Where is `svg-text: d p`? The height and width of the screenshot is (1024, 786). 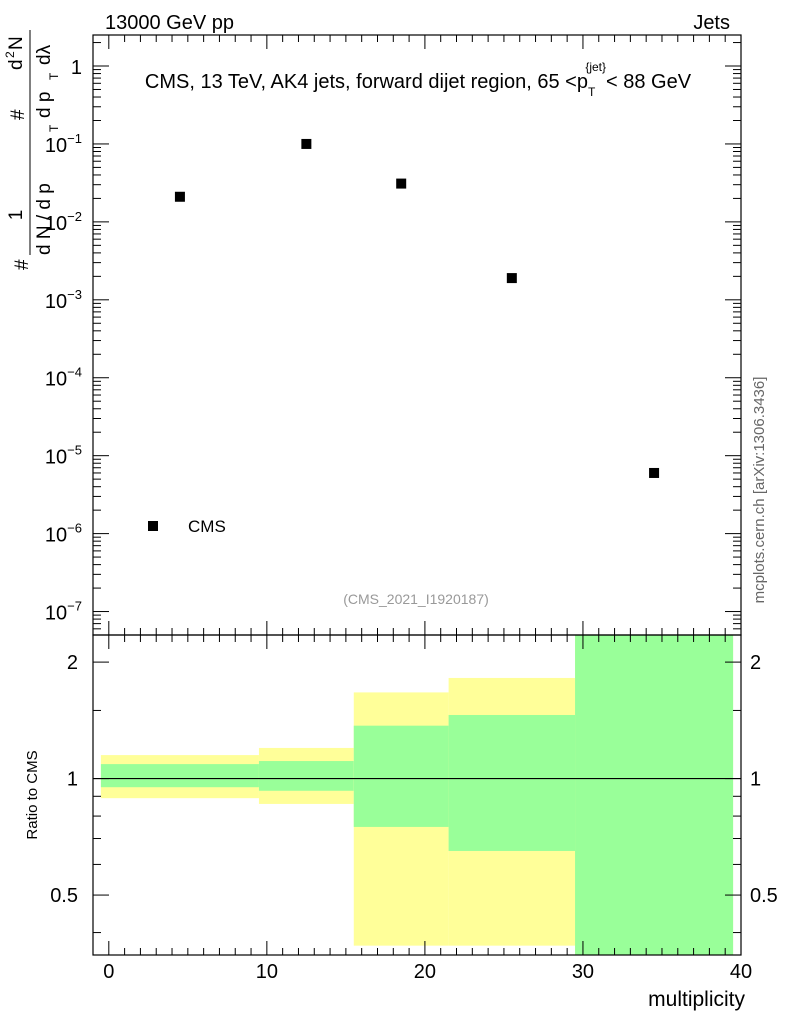
svg-text: d p is located at coordinates (44, 105).